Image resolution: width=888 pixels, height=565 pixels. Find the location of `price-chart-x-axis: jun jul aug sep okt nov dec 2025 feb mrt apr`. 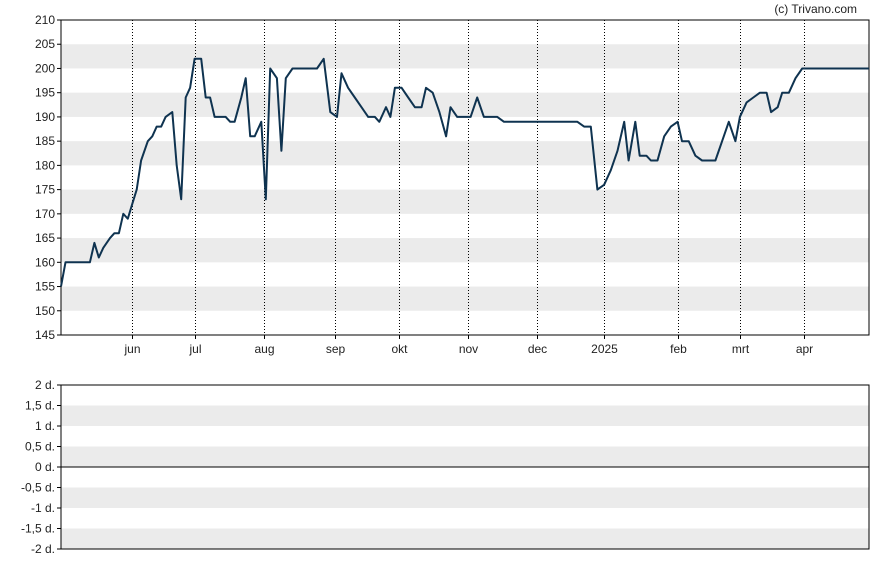

price-chart-x-axis: jun jul aug sep okt nov dec 2025 feb mrt apr is located at coordinates (468, 345).